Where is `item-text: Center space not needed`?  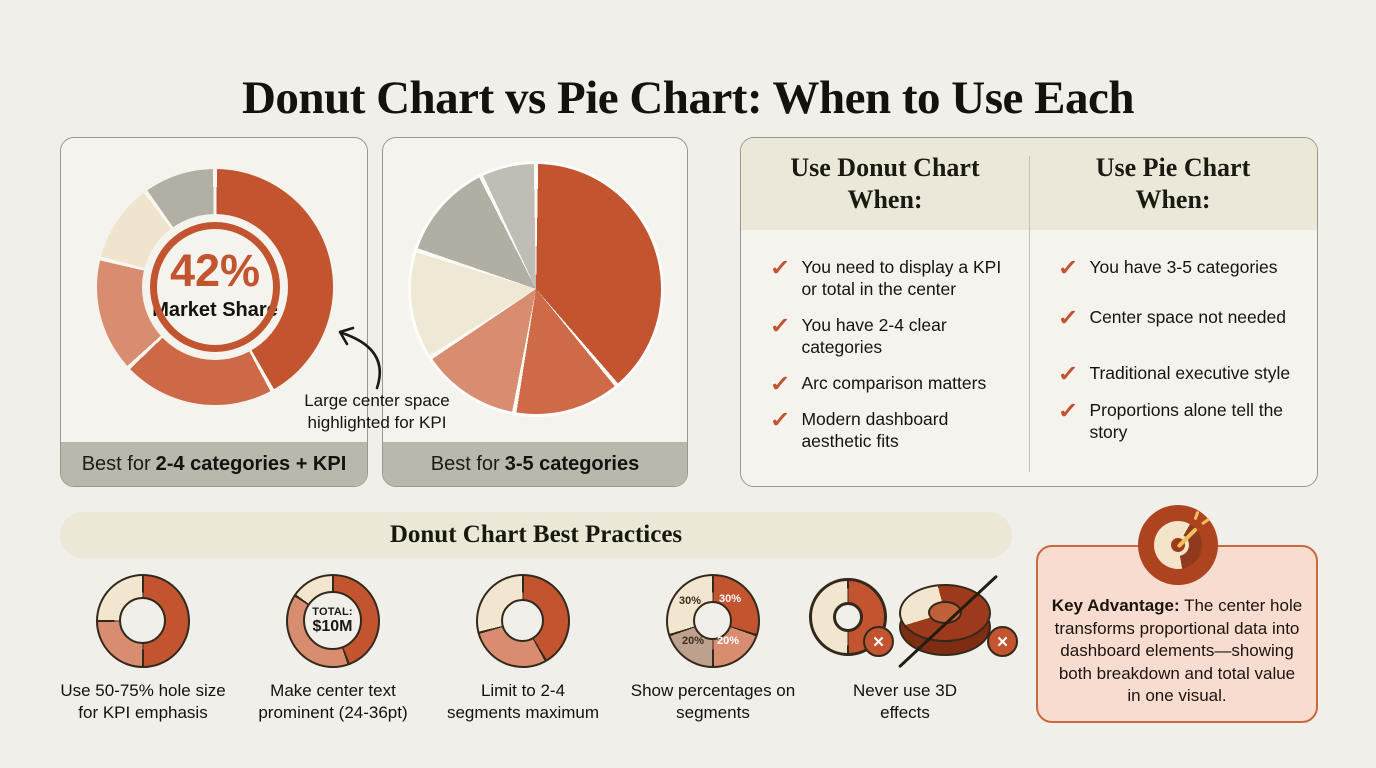 item-text: Center space not needed is located at coordinates (1187, 317).